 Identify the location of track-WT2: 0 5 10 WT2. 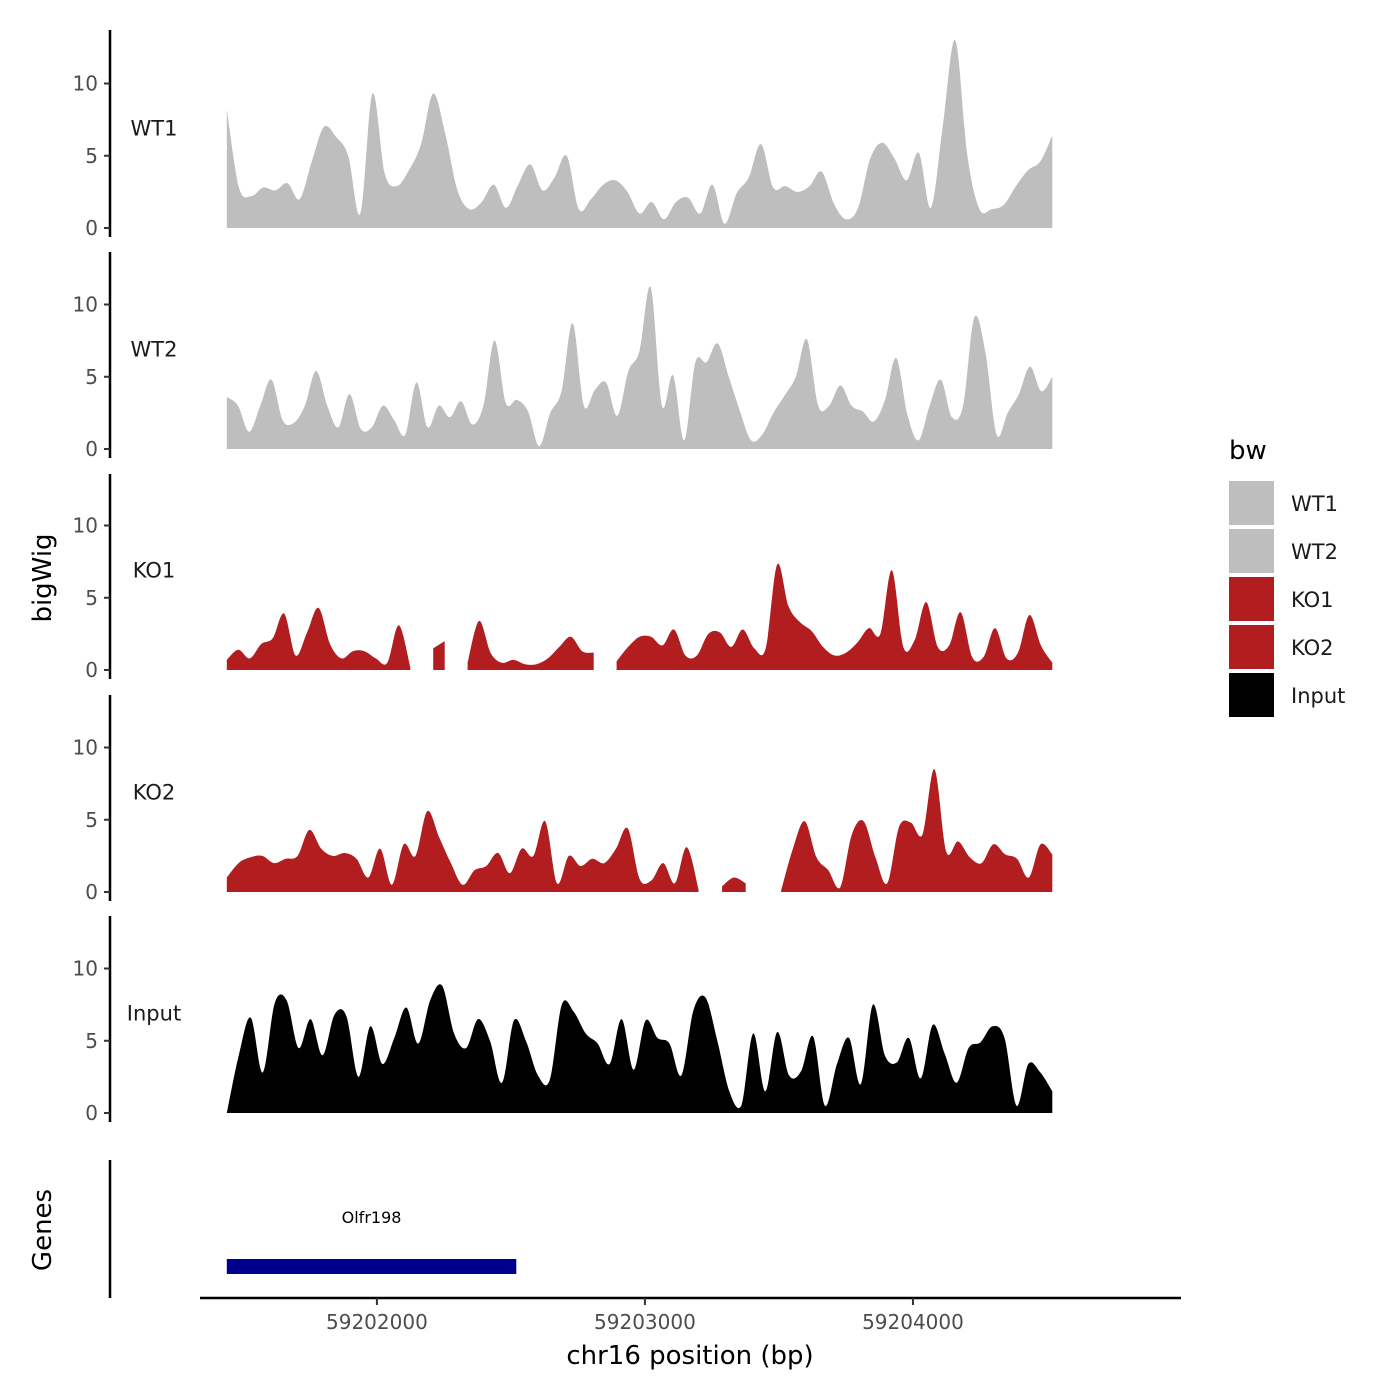
(563, 356).